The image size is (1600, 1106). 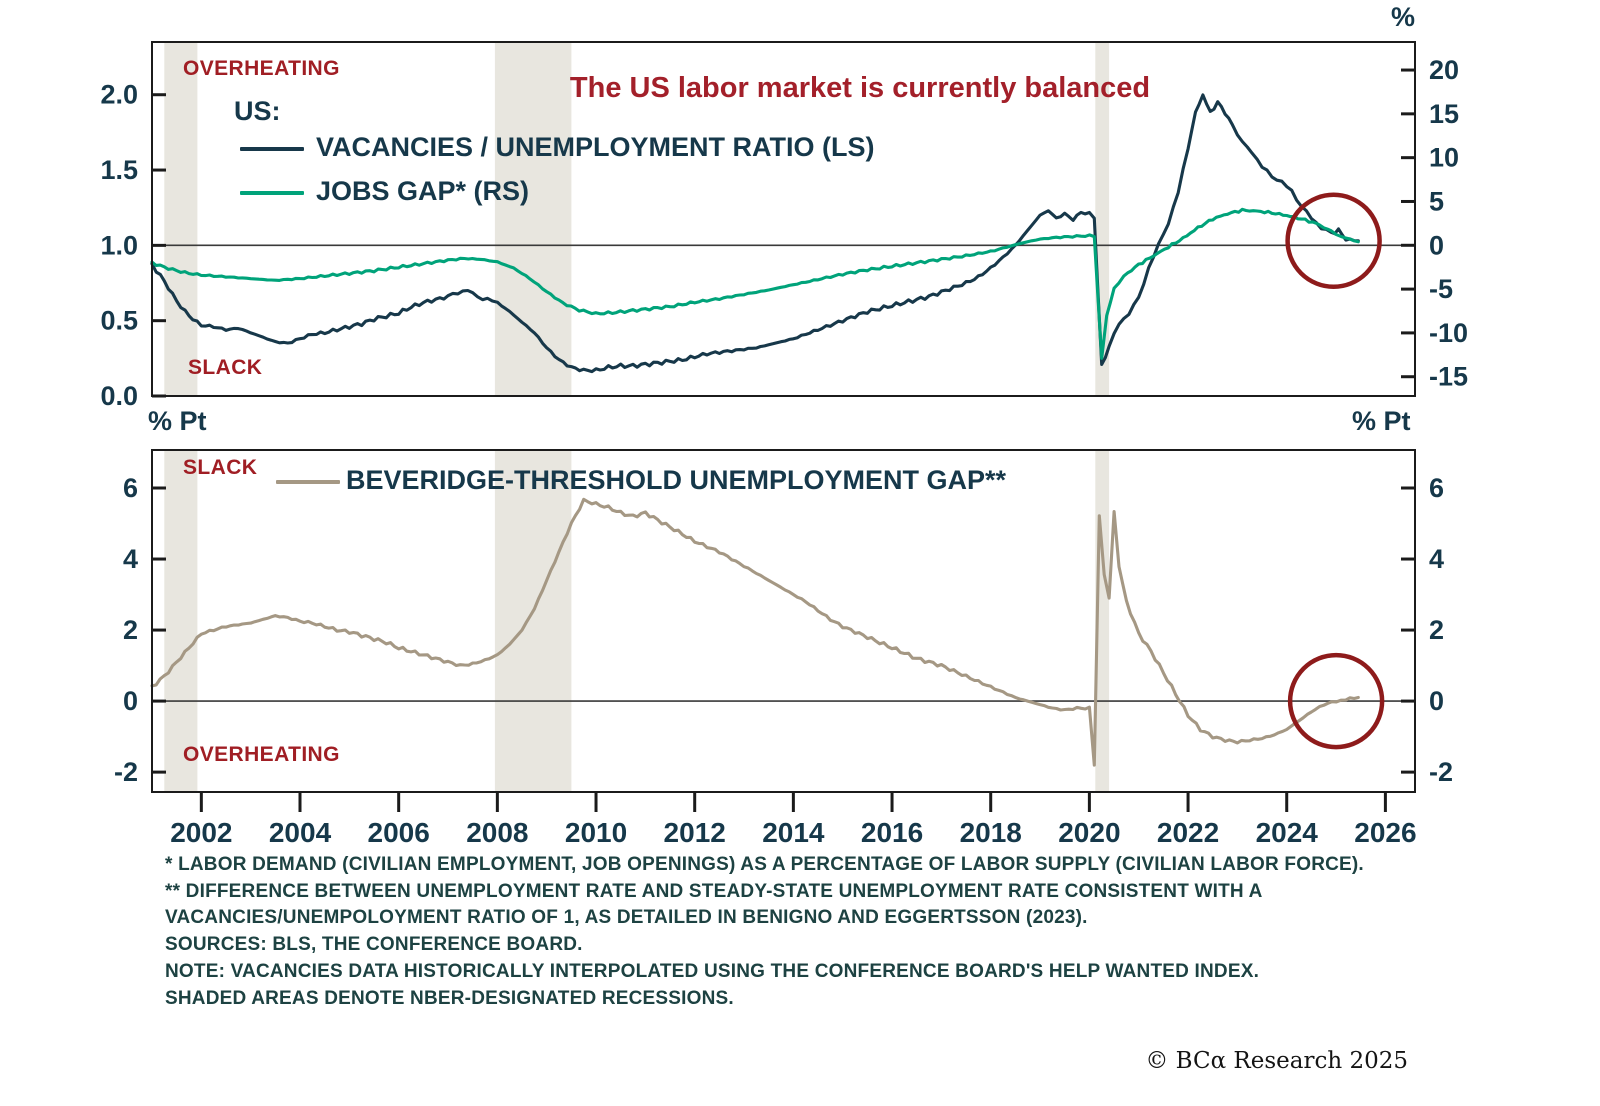 I want to click on mid-right-axis-unit: % Pt, so click(x=1381, y=421).